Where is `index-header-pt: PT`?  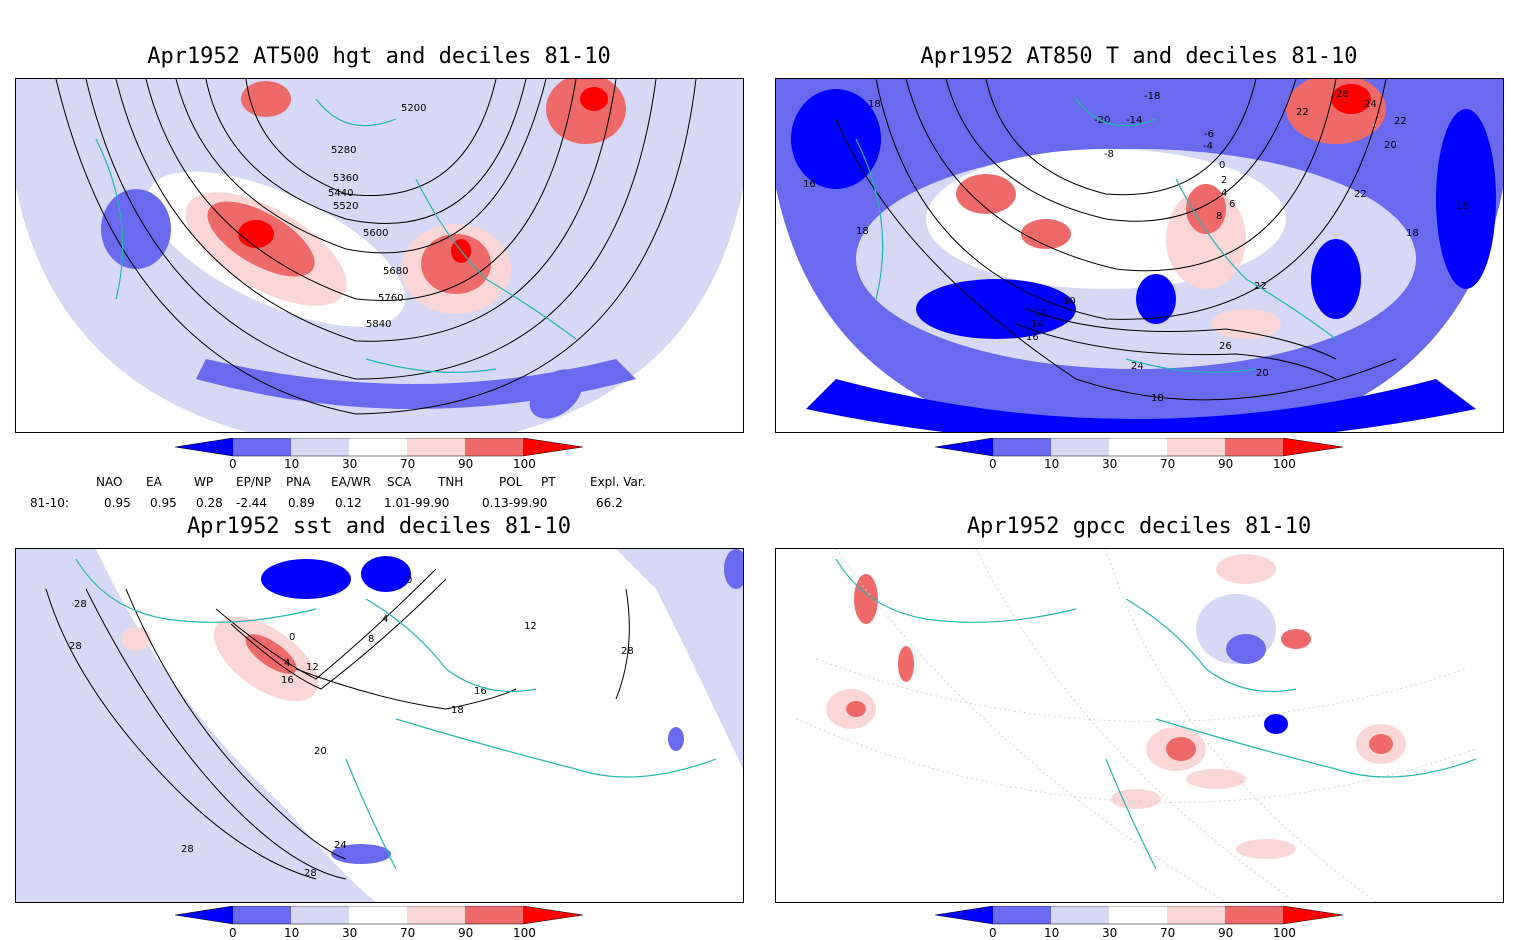
index-header-pt: PT is located at coordinates (548, 482).